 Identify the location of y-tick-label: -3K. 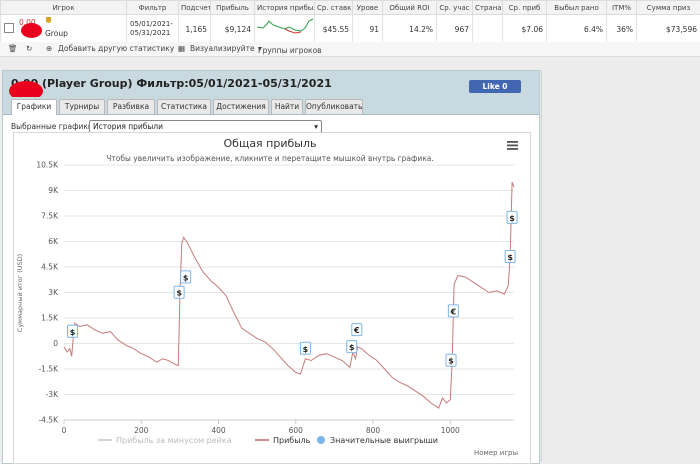
(52, 394).